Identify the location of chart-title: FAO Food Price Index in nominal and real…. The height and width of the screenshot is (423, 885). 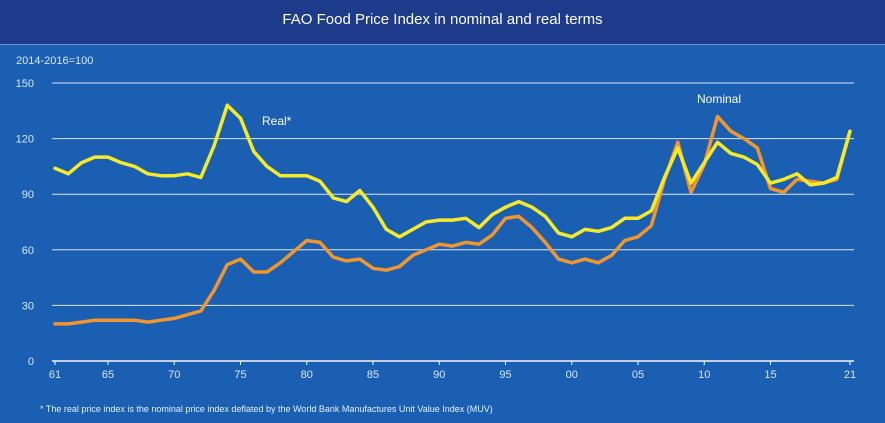
(442, 19).